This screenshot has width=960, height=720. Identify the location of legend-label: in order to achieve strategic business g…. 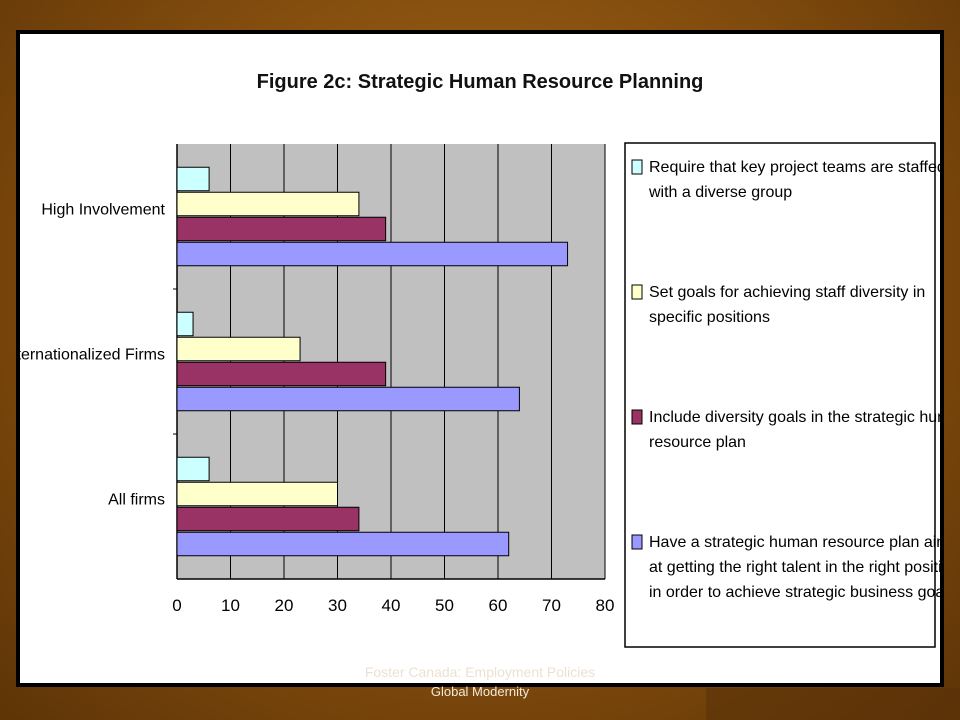
(794, 592).